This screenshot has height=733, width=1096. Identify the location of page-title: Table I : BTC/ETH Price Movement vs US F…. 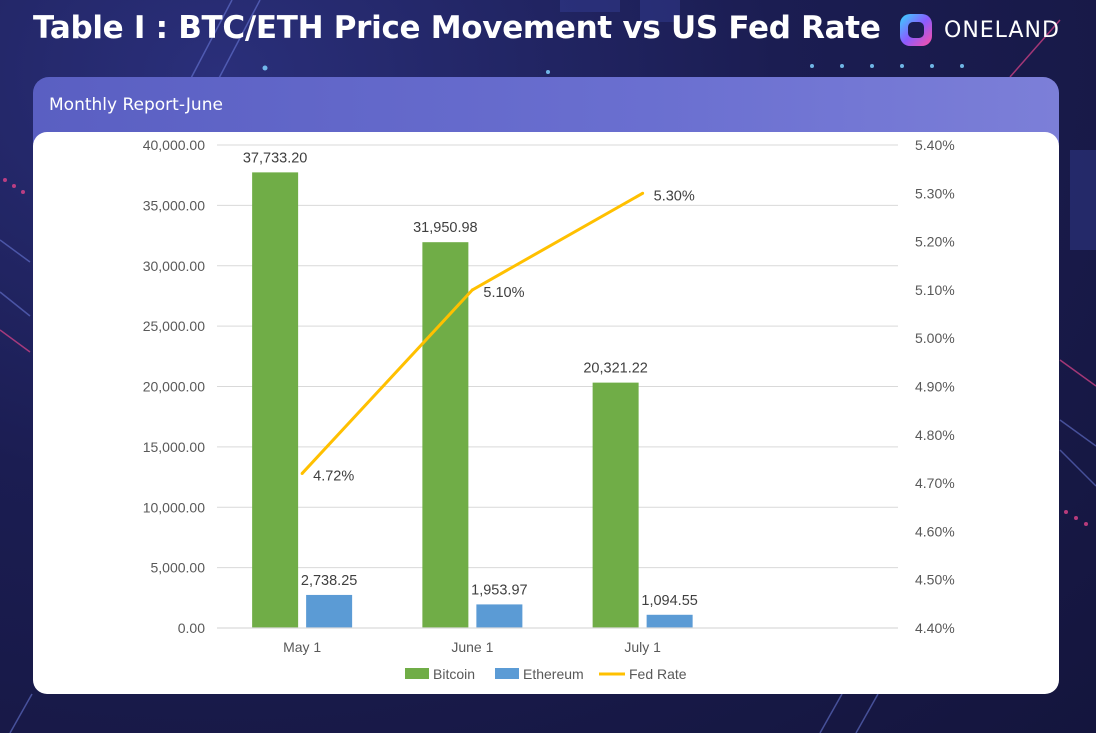
(457, 28).